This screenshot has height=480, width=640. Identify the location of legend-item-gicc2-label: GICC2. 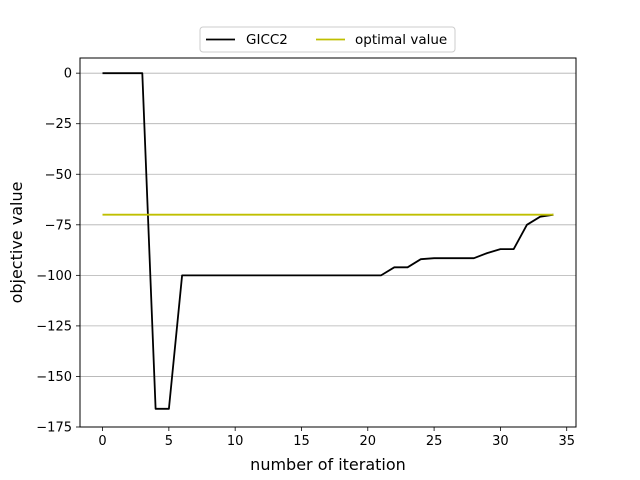
(267, 40).